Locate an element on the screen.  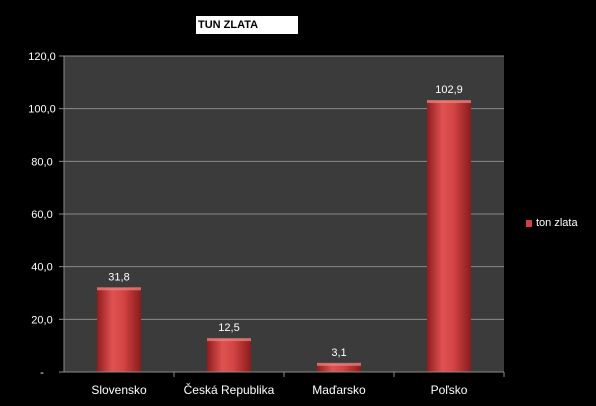
y-tick-label: 120,0 is located at coordinates (42, 57).